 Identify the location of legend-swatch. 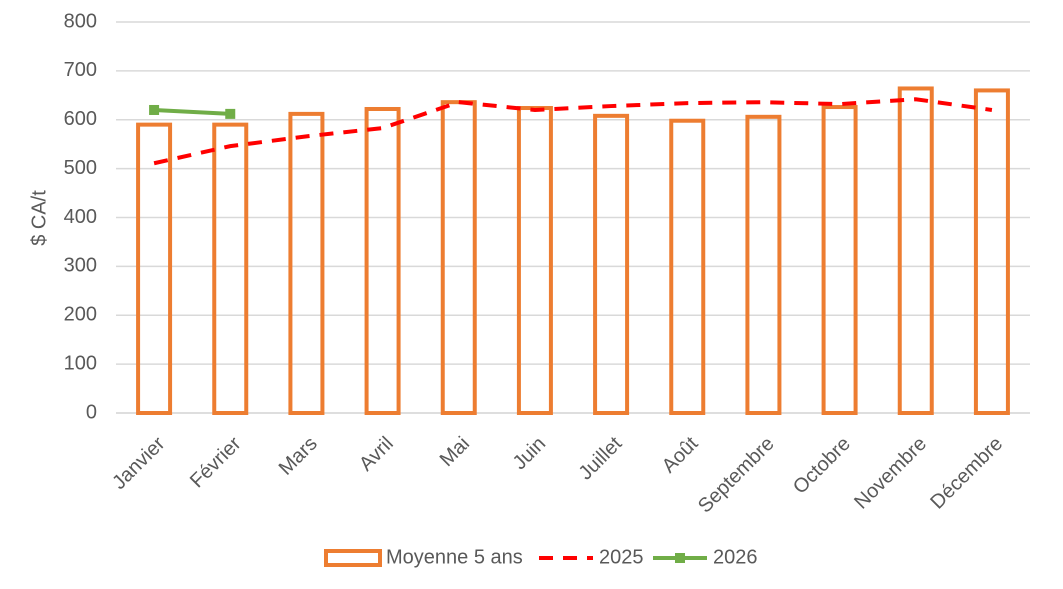
(353, 558).